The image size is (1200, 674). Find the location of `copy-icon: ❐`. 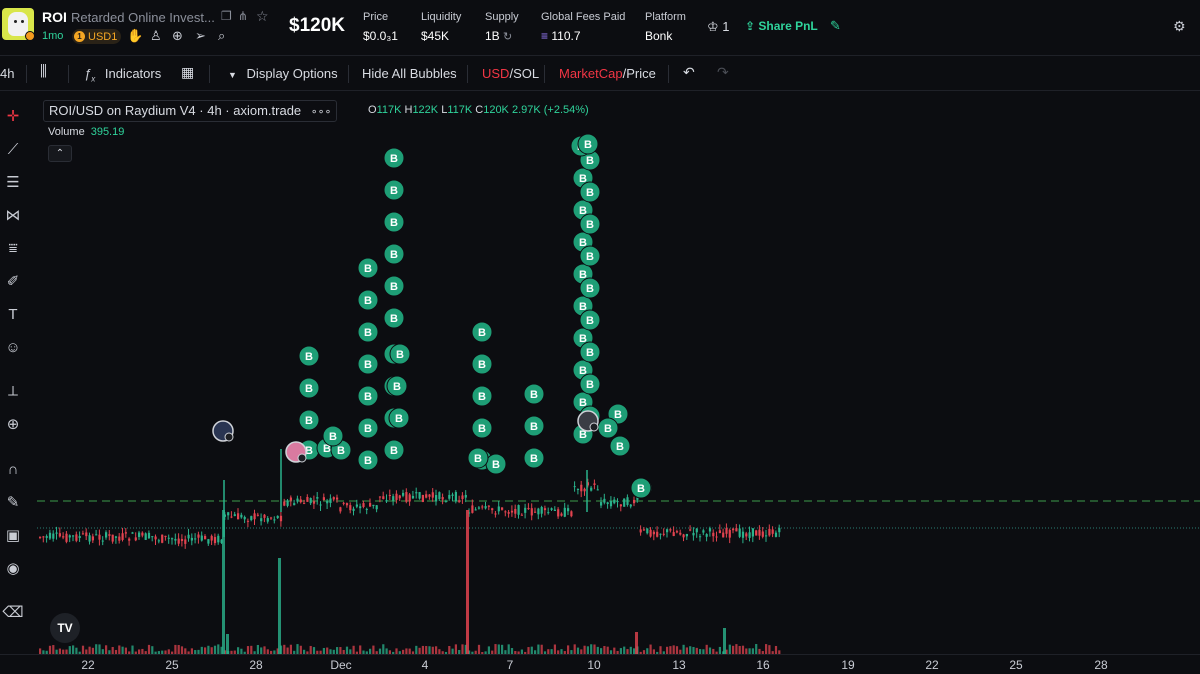

copy-icon: ❐ is located at coordinates (226, 16).